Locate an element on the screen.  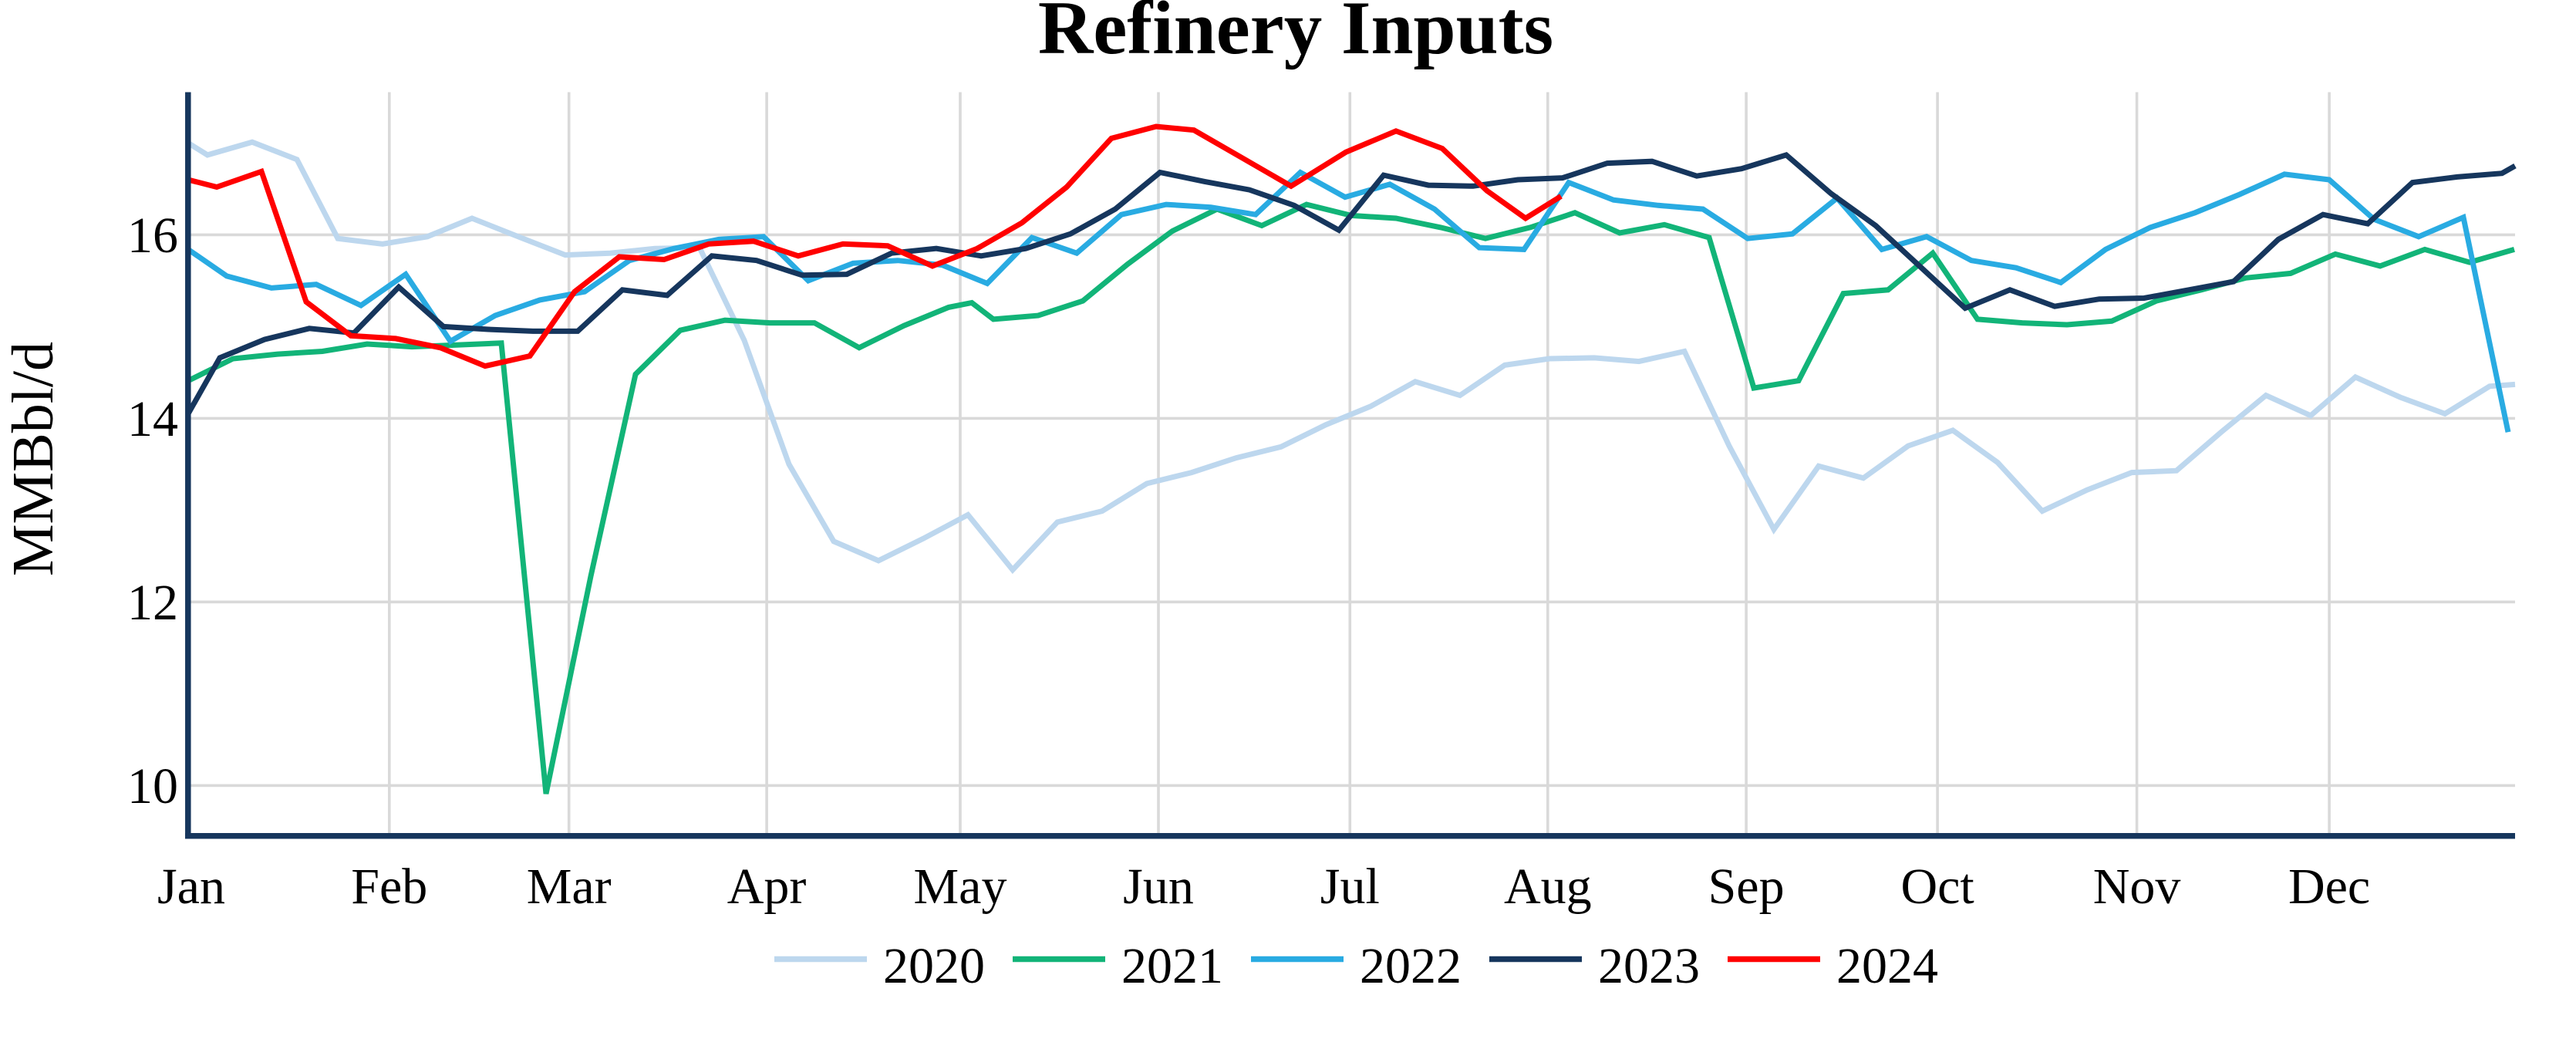
svg-text: 2023 is located at coordinates (1649, 966).